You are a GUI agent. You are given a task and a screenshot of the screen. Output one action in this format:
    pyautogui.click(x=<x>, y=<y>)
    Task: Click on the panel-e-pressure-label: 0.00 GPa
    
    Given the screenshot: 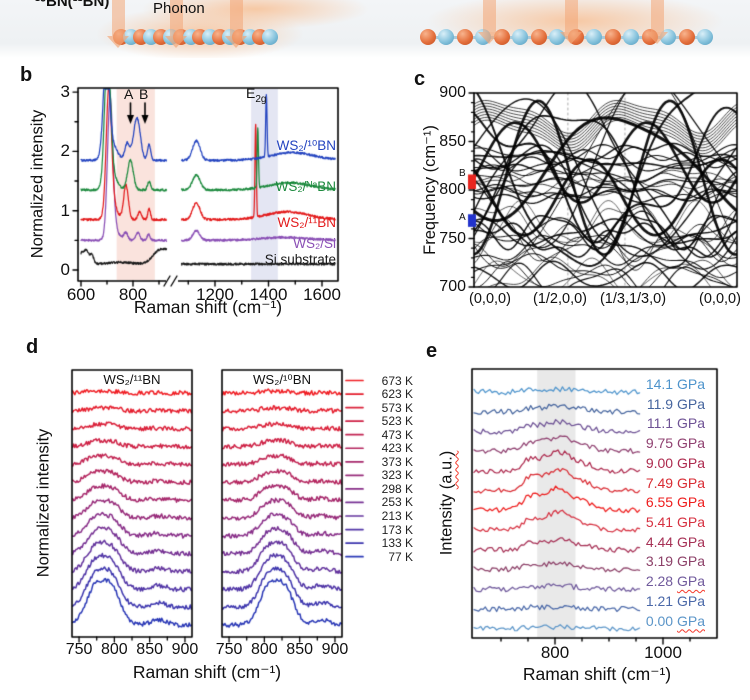 What is the action you would take?
    pyautogui.click(x=675, y=621)
    